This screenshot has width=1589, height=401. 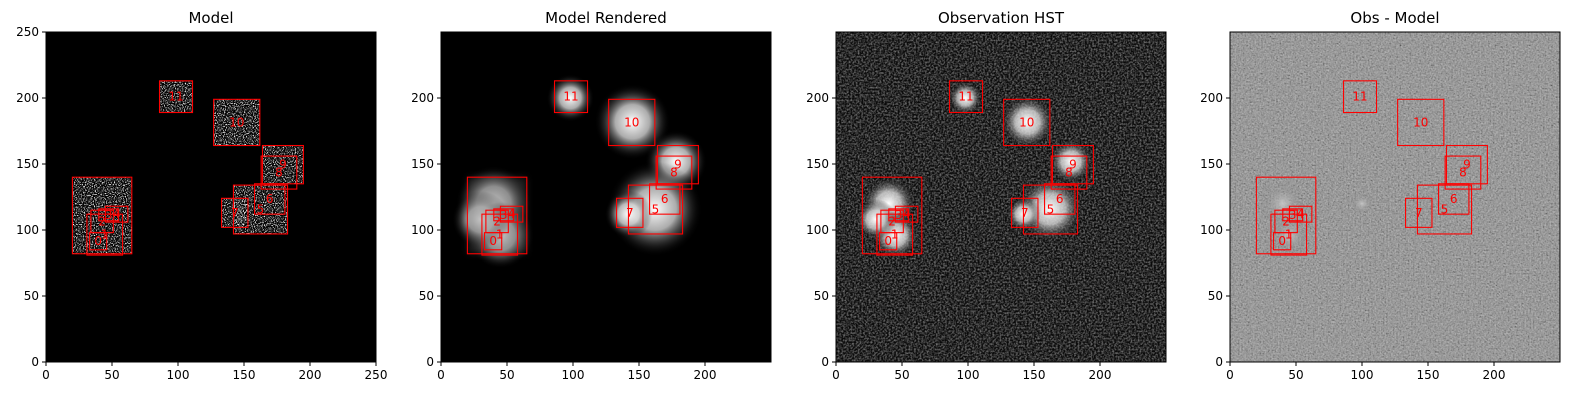 I want to click on box-label: 10, so click(x=236, y=122).